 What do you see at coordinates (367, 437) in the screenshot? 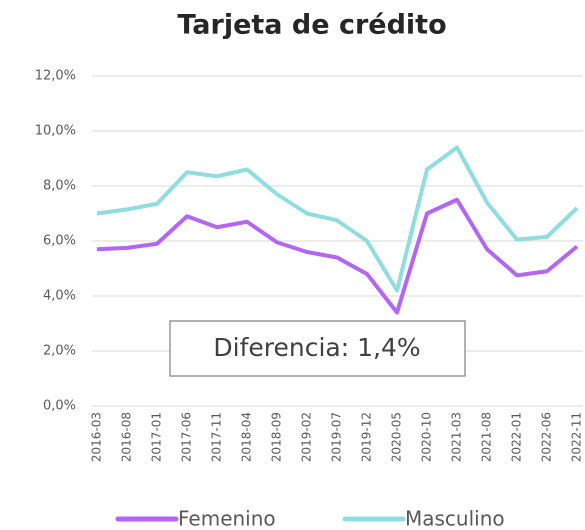
I see `x-tick-label: 2019-12` at bounding box center [367, 437].